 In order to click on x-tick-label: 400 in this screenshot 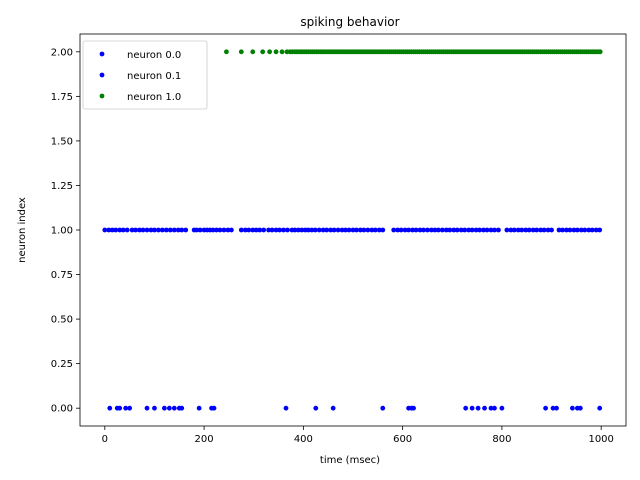, I will do `click(303, 439)`.